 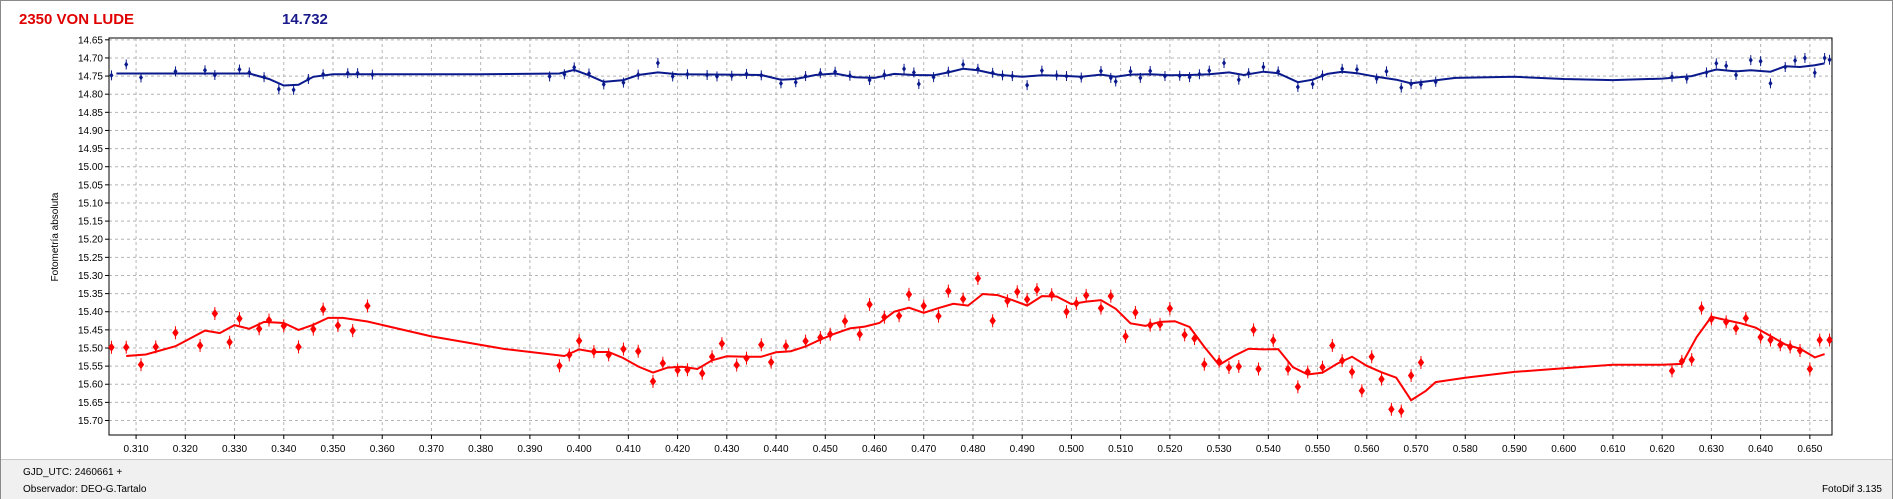 I want to click on x-tick-label: 0.430, so click(x=726, y=449).